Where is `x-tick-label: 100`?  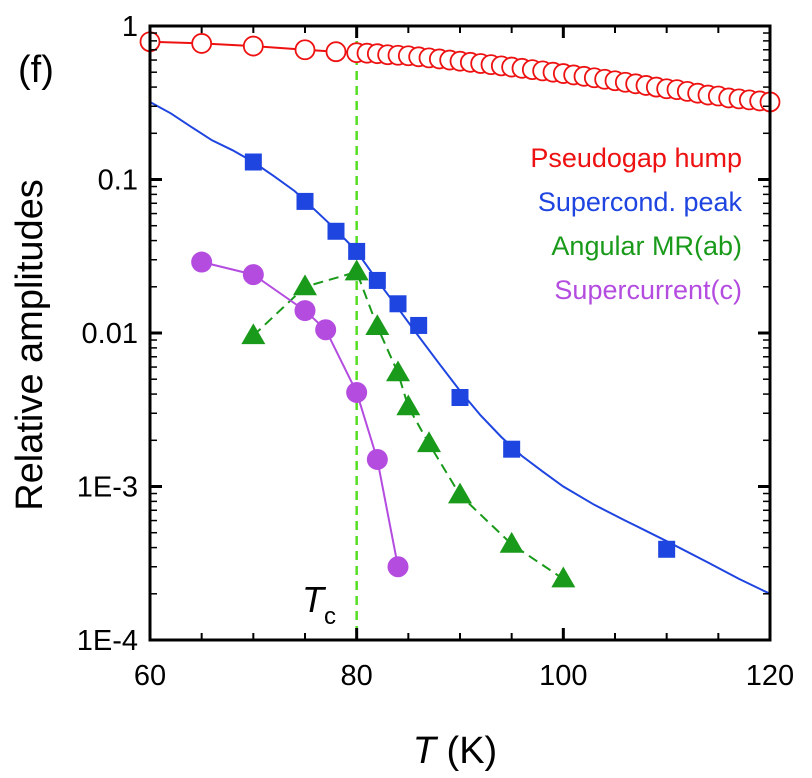 x-tick-label: 100 is located at coordinates (563, 676).